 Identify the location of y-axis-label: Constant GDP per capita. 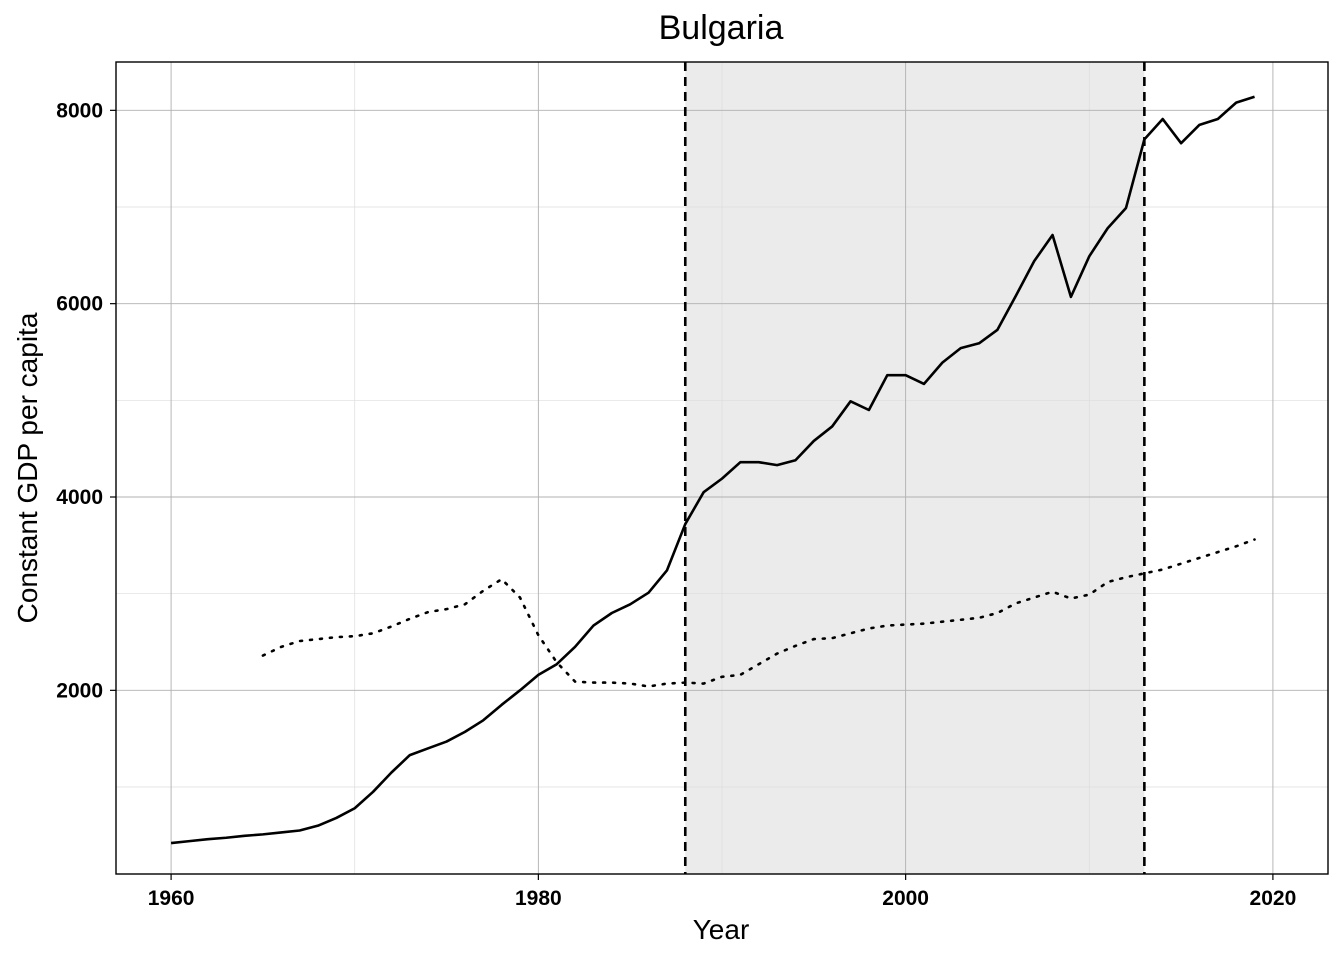
(27, 467).